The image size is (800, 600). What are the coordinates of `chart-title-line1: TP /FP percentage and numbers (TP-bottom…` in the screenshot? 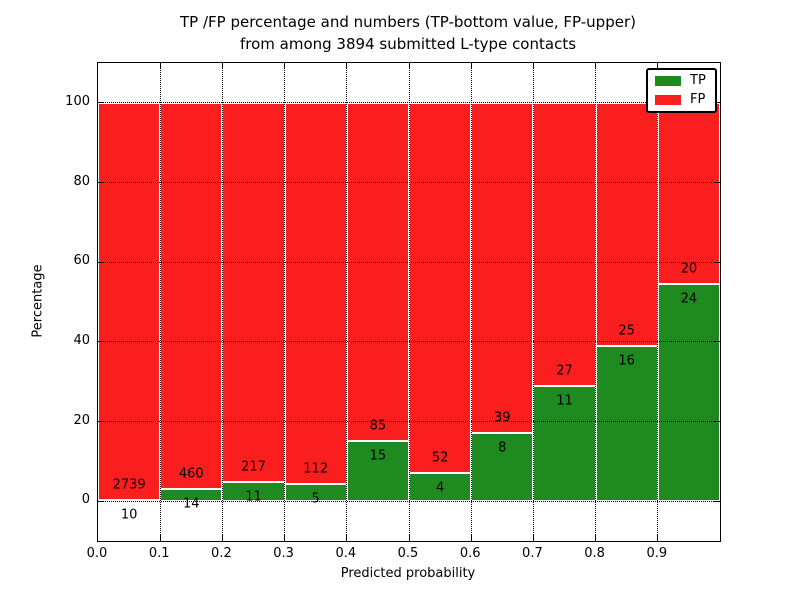 It's located at (408, 22).